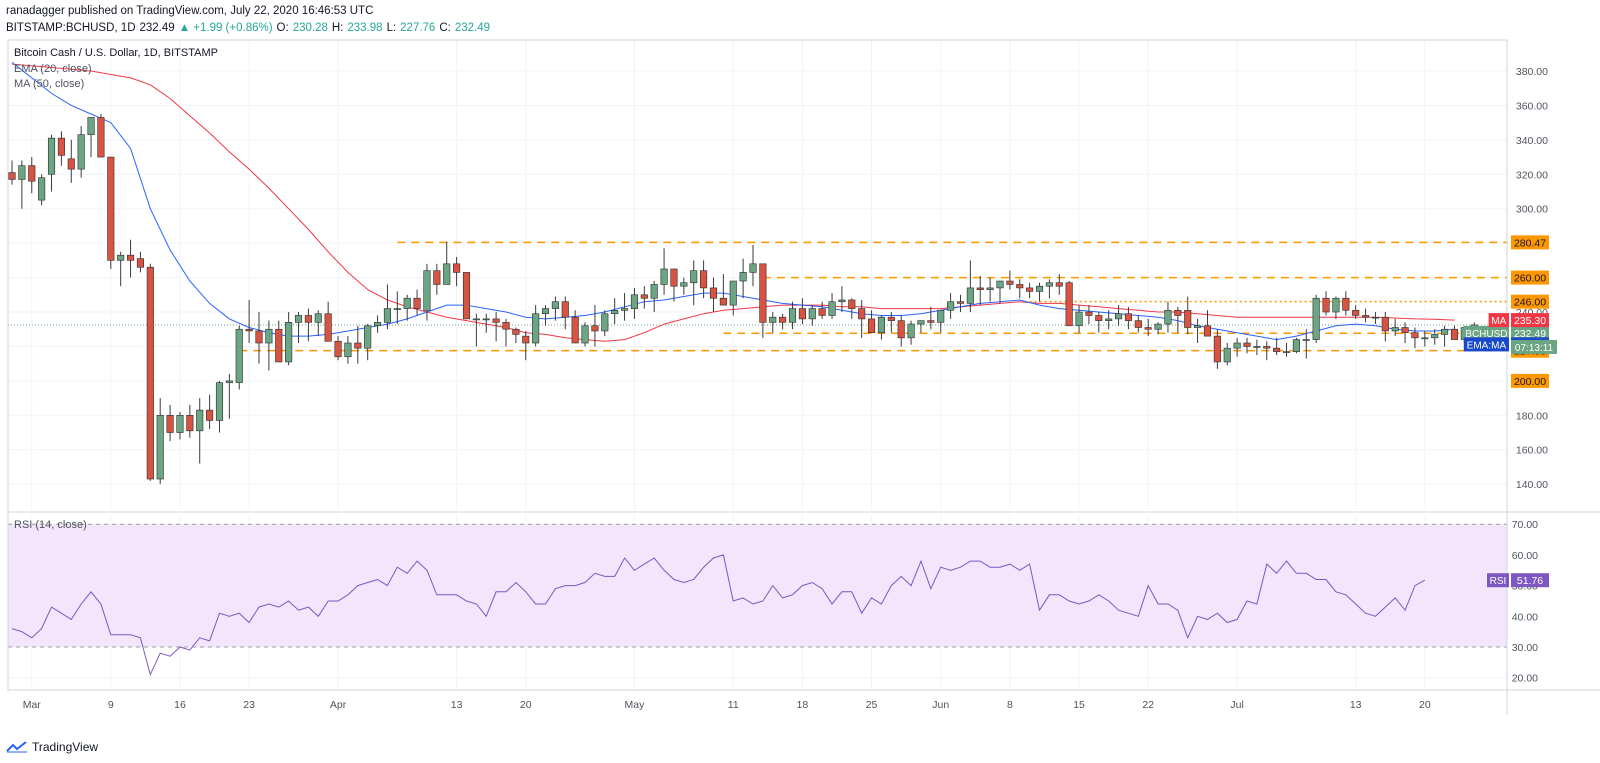 Image resolution: width=1600 pixels, height=763 pixels. What do you see at coordinates (1530, 279) in the screenshot?
I see `level-price-tag-text: 260.00` at bounding box center [1530, 279].